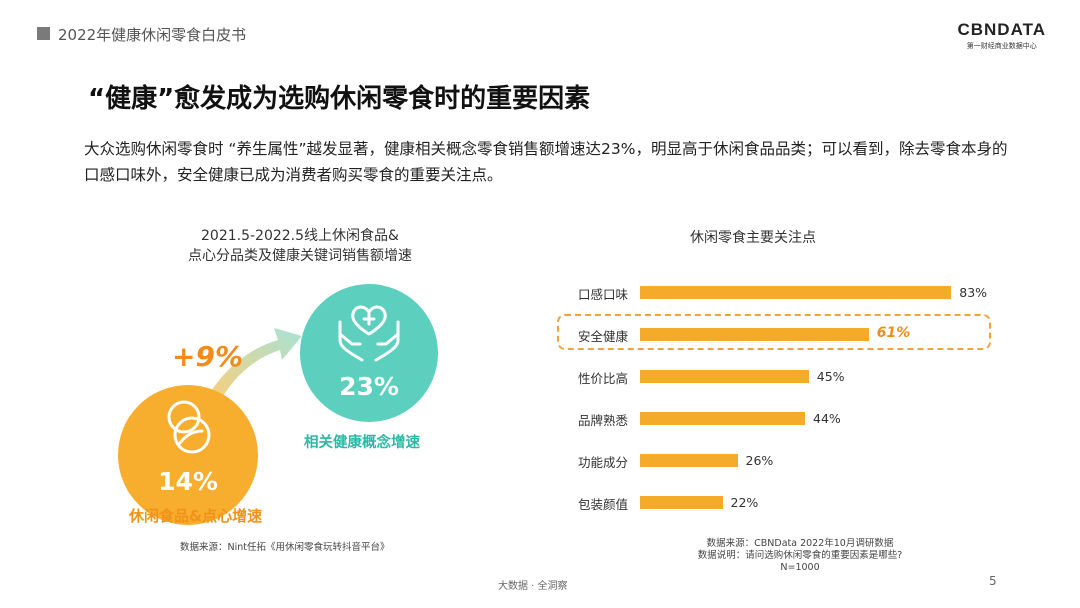  Describe the element at coordinates (369, 386) in the screenshot. I see `health-growth-value: 23%` at that location.